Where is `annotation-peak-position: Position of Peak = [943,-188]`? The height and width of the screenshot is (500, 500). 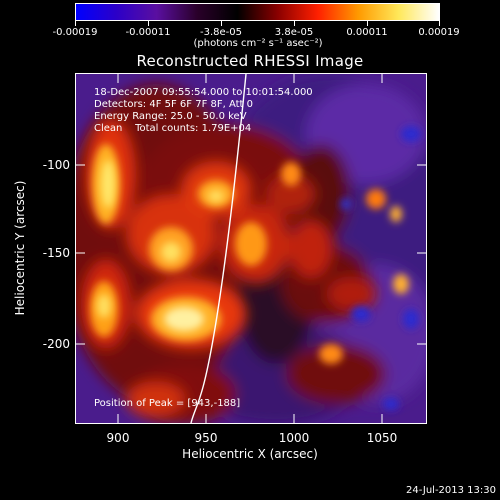 annotation-peak-position: Position of Peak = [943,-188] is located at coordinates (167, 403).